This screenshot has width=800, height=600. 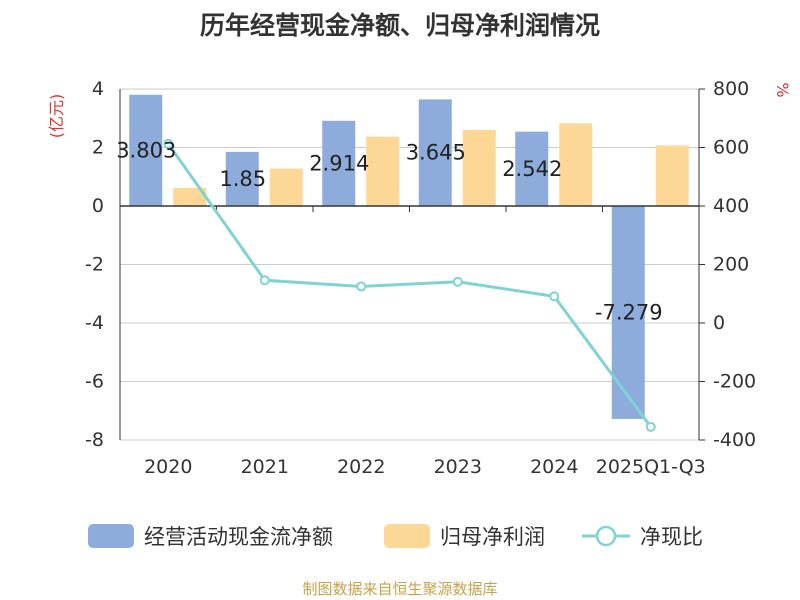 I want to click on chart-title: 历年经营现金净额、归母净利润情况, so click(x=399, y=25).